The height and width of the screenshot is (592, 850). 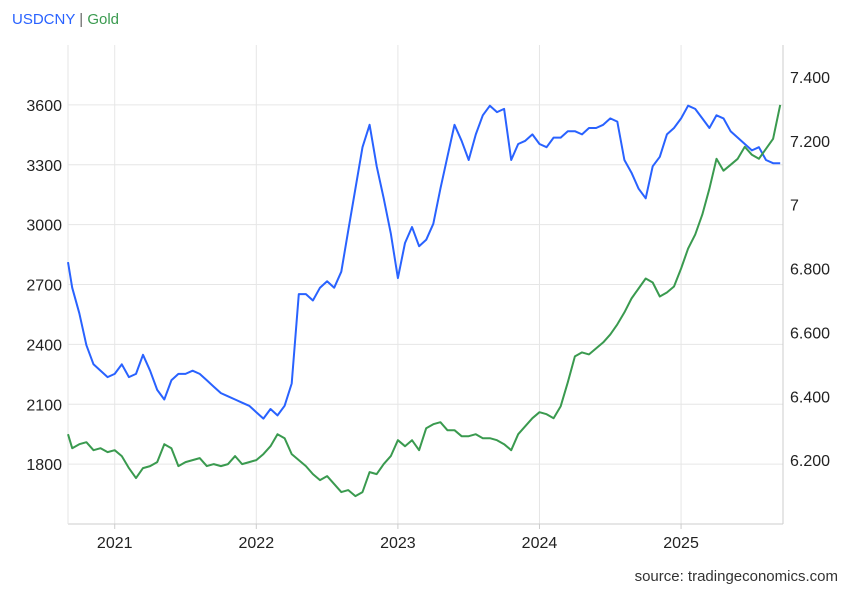 I want to click on left-tick-label: 3300, so click(x=44, y=166).